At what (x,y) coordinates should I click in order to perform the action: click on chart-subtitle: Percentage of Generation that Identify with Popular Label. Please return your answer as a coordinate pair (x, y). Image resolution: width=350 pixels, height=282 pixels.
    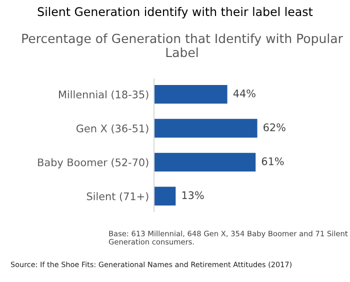
    Looking at the image, I should click on (182, 45).